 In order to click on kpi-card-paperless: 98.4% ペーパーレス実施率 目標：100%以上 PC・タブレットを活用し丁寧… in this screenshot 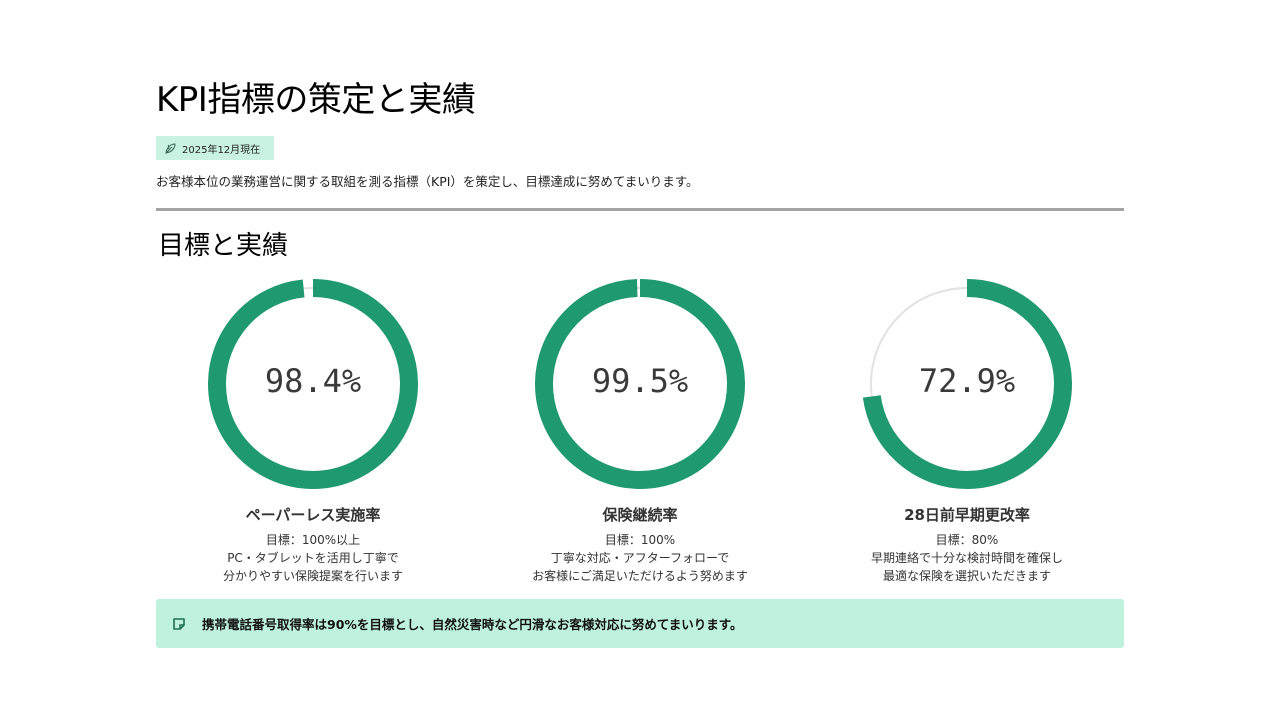, I will do `click(313, 430)`.